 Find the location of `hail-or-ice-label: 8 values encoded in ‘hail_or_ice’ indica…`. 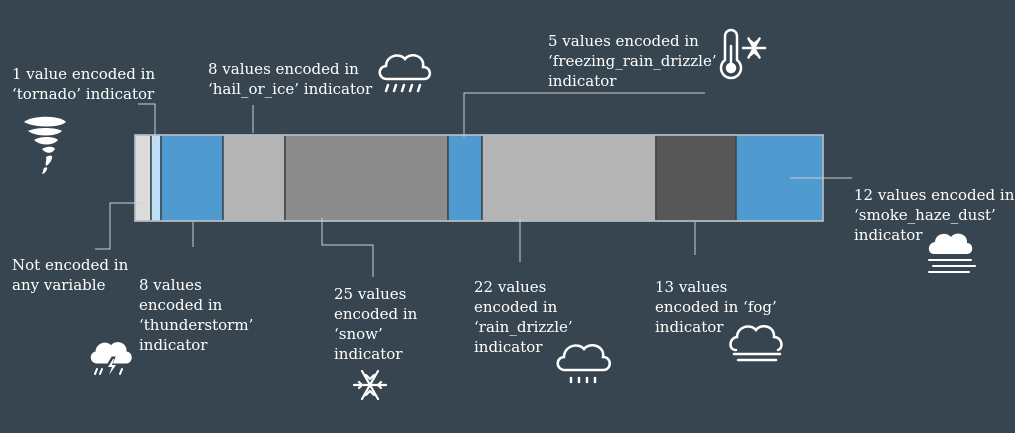

hail-or-ice-label: 8 values encoded in ‘hail_or_ice’ indica… is located at coordinates (290, 79).